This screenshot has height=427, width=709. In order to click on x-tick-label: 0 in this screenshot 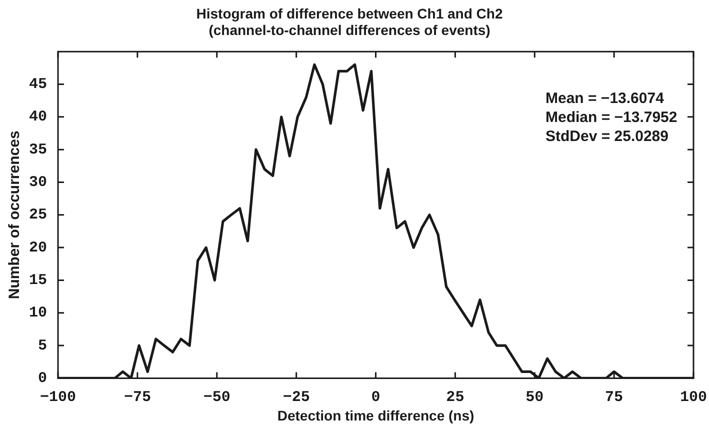, I will do `click(375, 397)`.